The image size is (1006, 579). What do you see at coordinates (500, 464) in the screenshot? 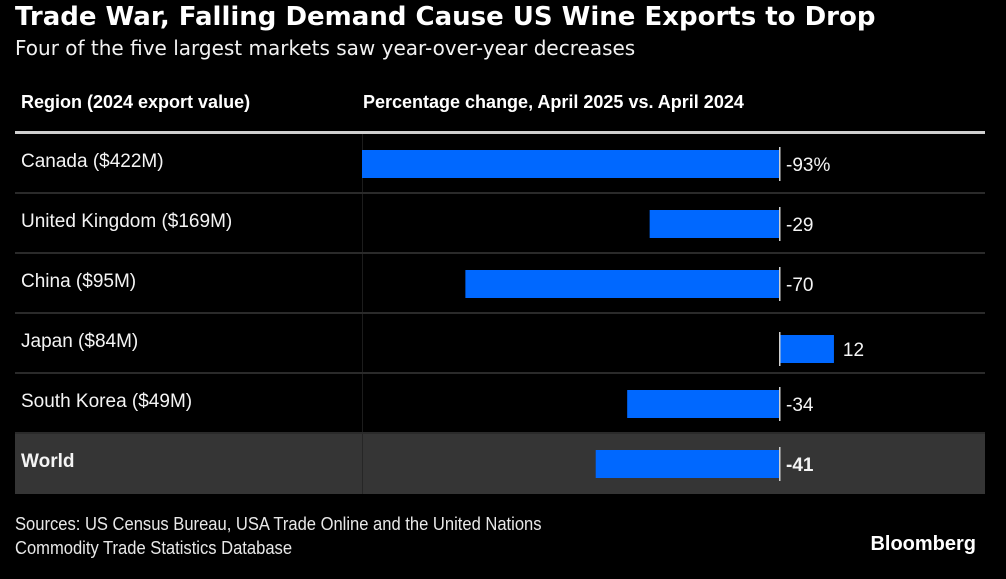
I see `table-row-world: World -41` at bounding box center [500, 464].